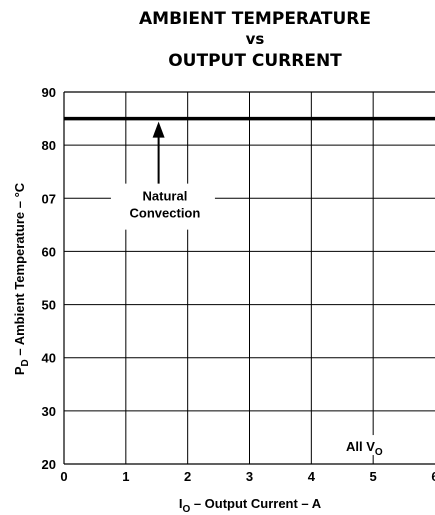  Describe the element at coordinates (49, 358) in the screenshot. I see `y-tick-label-40: 40` at that location.